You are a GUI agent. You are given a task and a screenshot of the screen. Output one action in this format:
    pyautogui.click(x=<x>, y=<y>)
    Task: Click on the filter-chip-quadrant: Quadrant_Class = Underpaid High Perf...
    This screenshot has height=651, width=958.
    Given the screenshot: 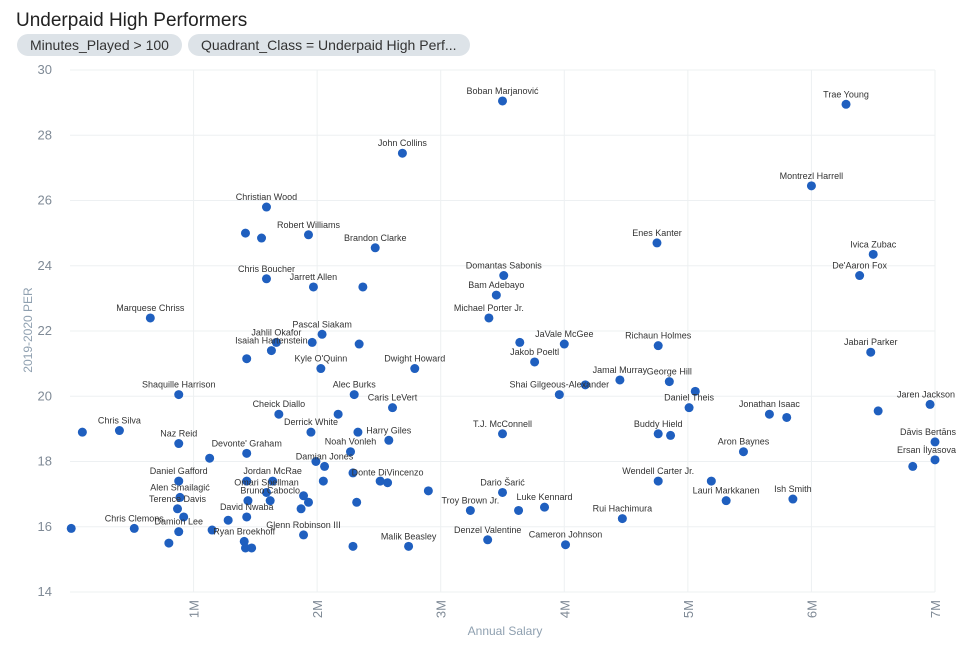 What is the action you would take?
    pyautogui.click(x=328, y=45)
    